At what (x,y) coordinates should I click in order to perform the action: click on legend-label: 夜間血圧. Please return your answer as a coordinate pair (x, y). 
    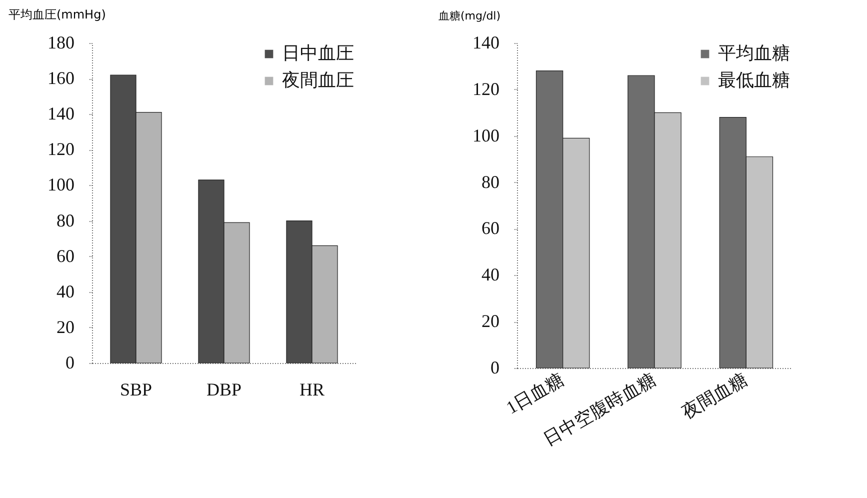
    Looking at the image, I should click on (318, 80).